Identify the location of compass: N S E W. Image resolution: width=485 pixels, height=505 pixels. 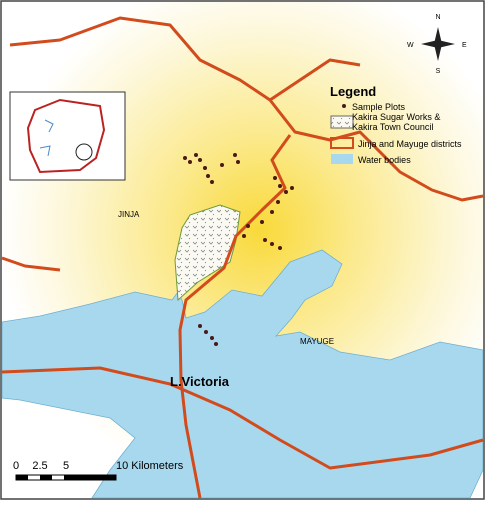
(437, 44).